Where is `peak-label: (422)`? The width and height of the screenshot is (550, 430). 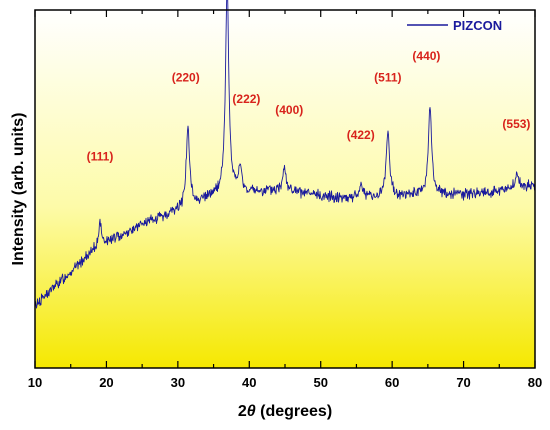 peak-label: (422) is located at coordinates (361, 135).